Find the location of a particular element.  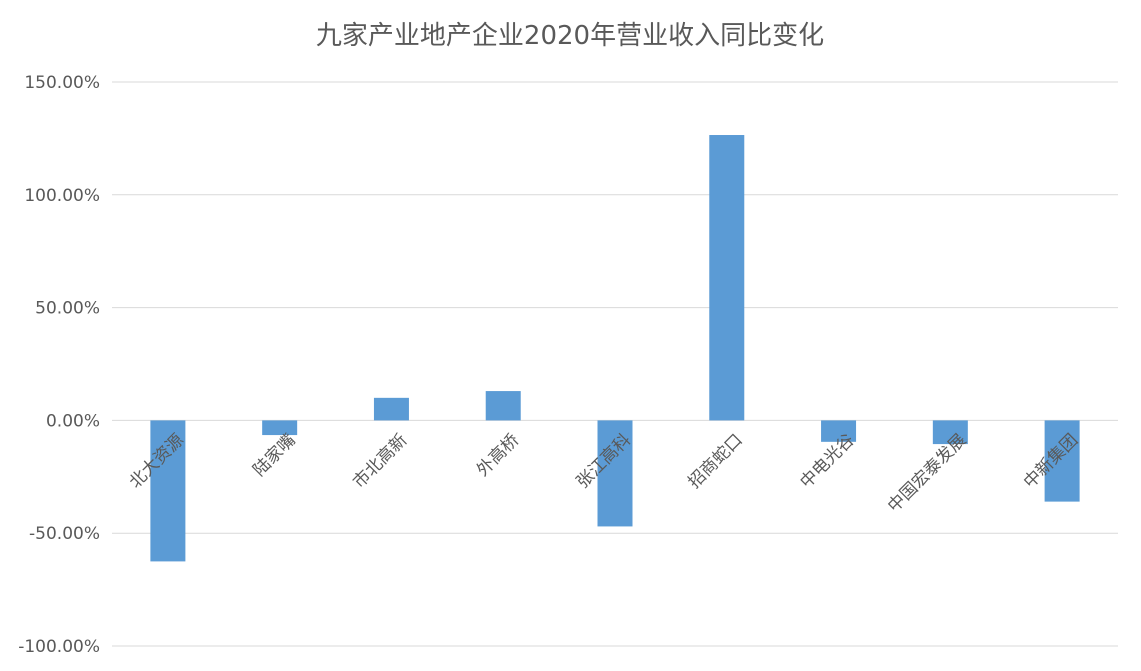

x-tick-label: 外高桥 is located at coordinates (498, 455).